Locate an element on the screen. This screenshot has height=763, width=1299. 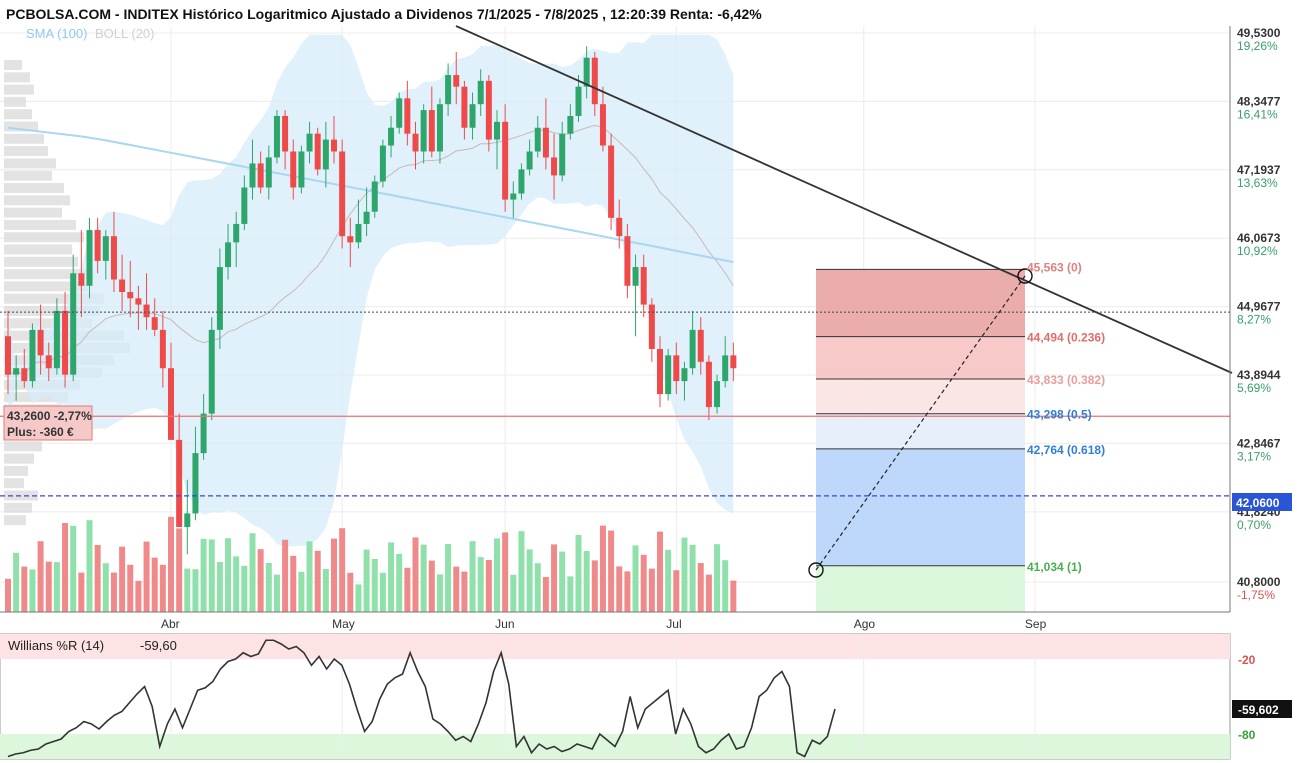
fib-anchor-low is located at coordinates (816, 570).